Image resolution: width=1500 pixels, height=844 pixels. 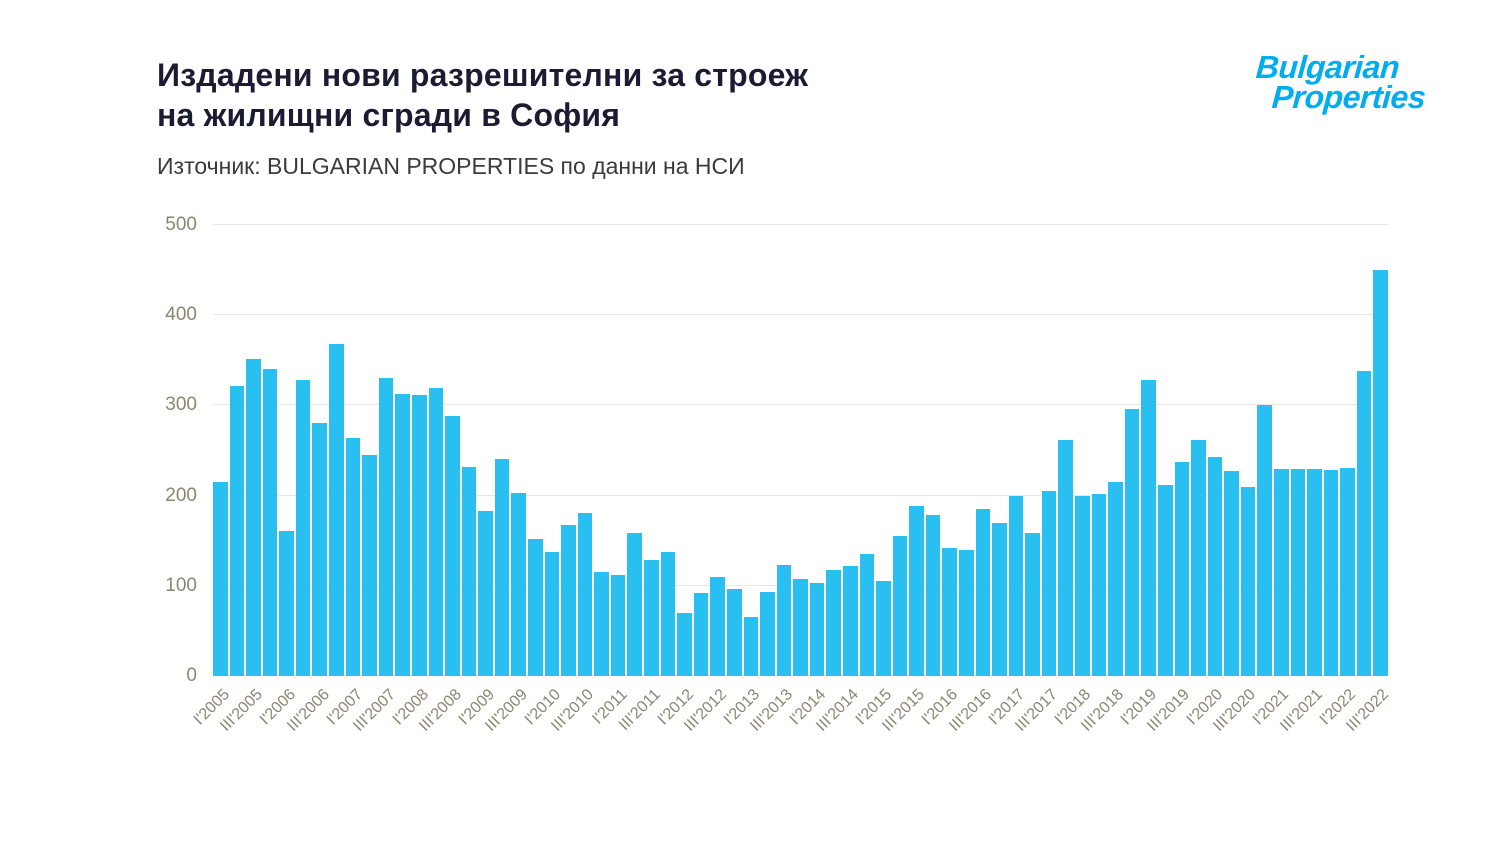 I want to click on bar-IV'2013, so click(x=800, y=627).